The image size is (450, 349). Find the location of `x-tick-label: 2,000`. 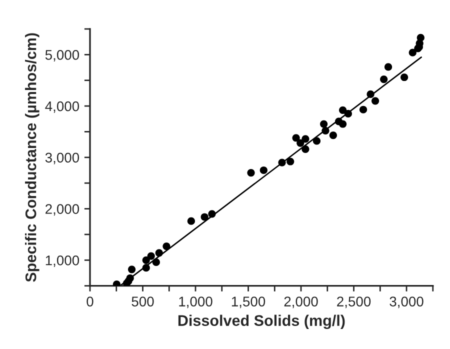

x-tick-label: 2,000 is located at coordinates (301, 302).